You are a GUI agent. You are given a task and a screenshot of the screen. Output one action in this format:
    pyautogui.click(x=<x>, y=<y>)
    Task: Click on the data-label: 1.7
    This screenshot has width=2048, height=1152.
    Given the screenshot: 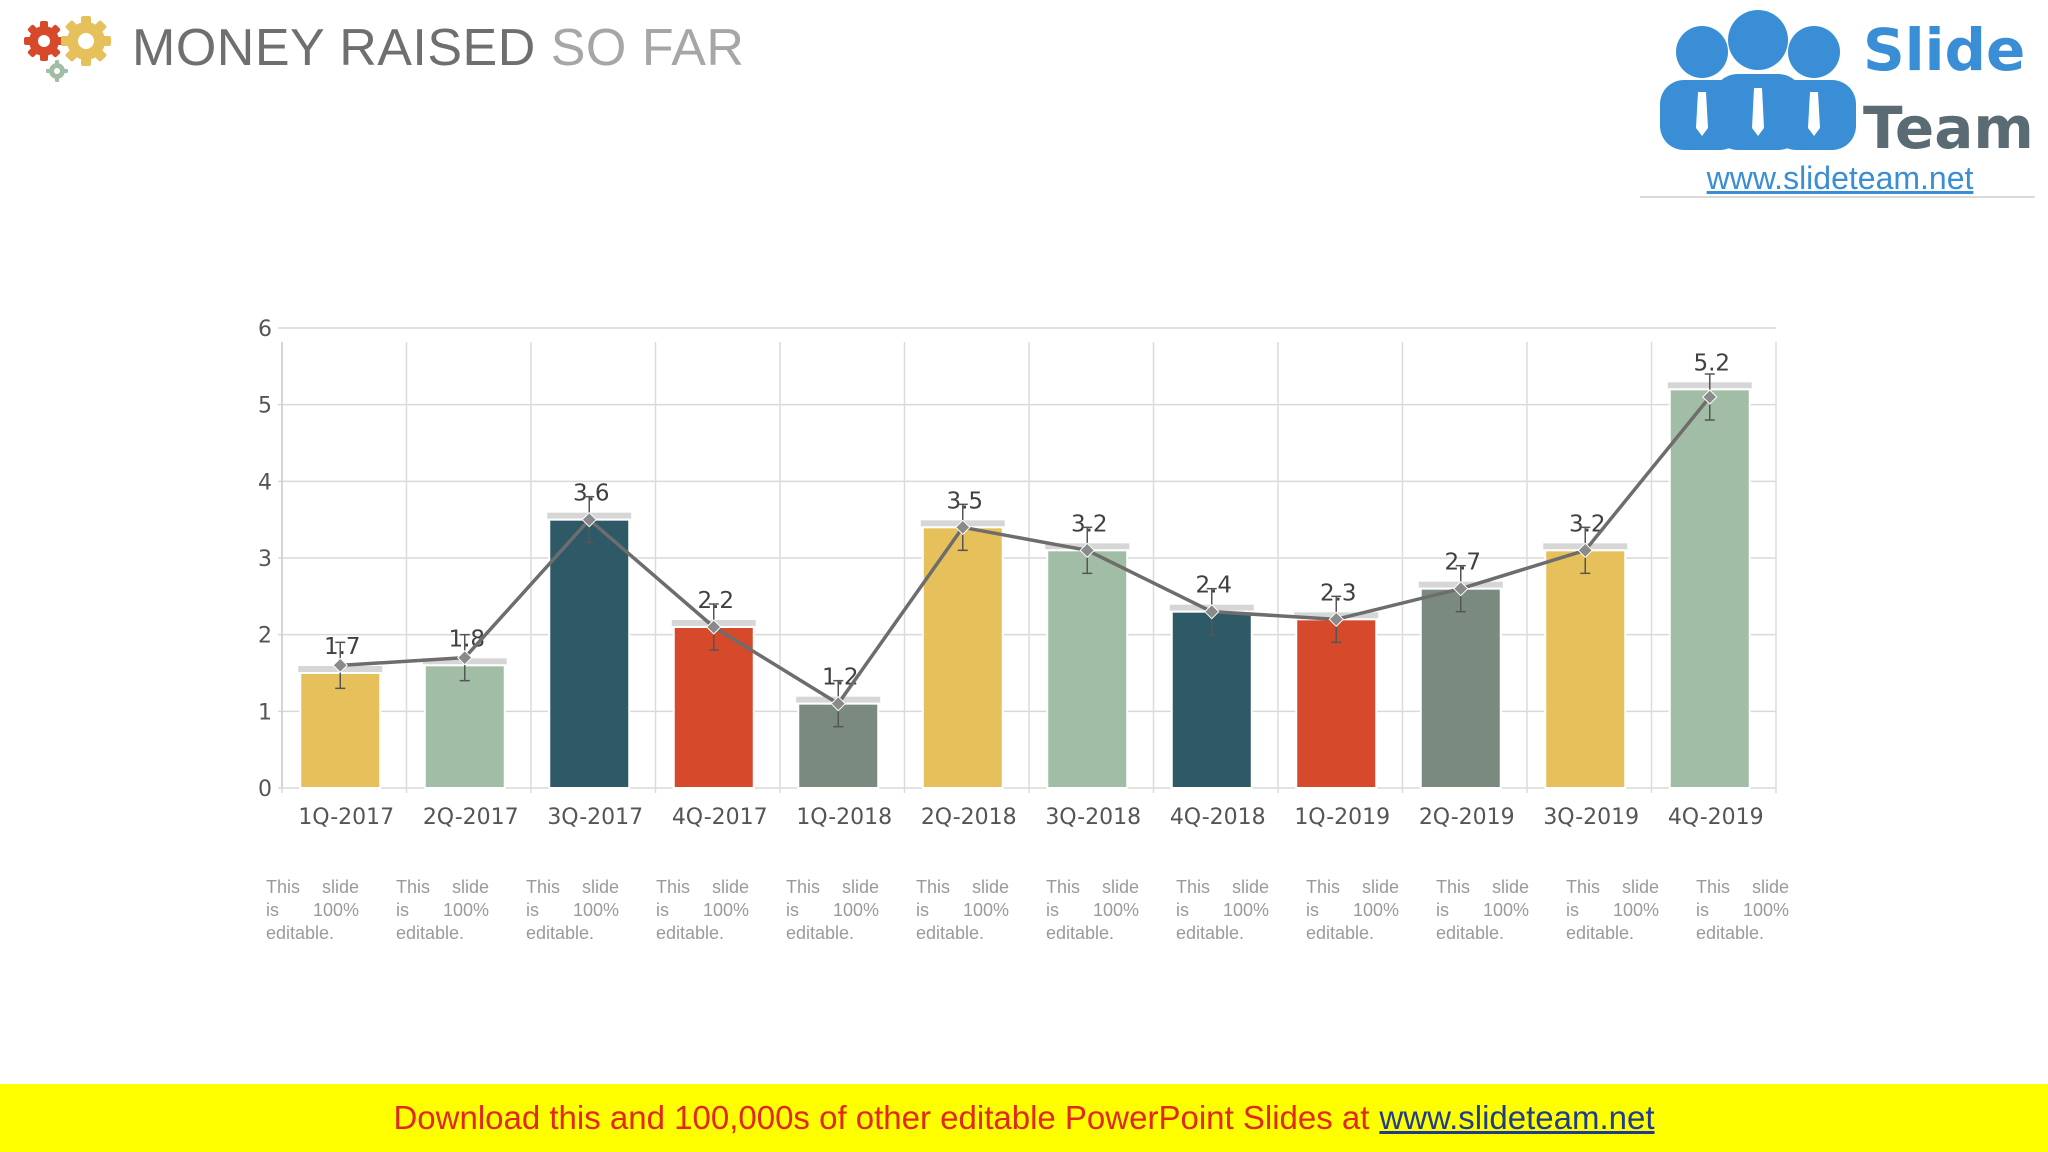 What is the action you would take?
    pyautogui.click(x=342, y=647)
    